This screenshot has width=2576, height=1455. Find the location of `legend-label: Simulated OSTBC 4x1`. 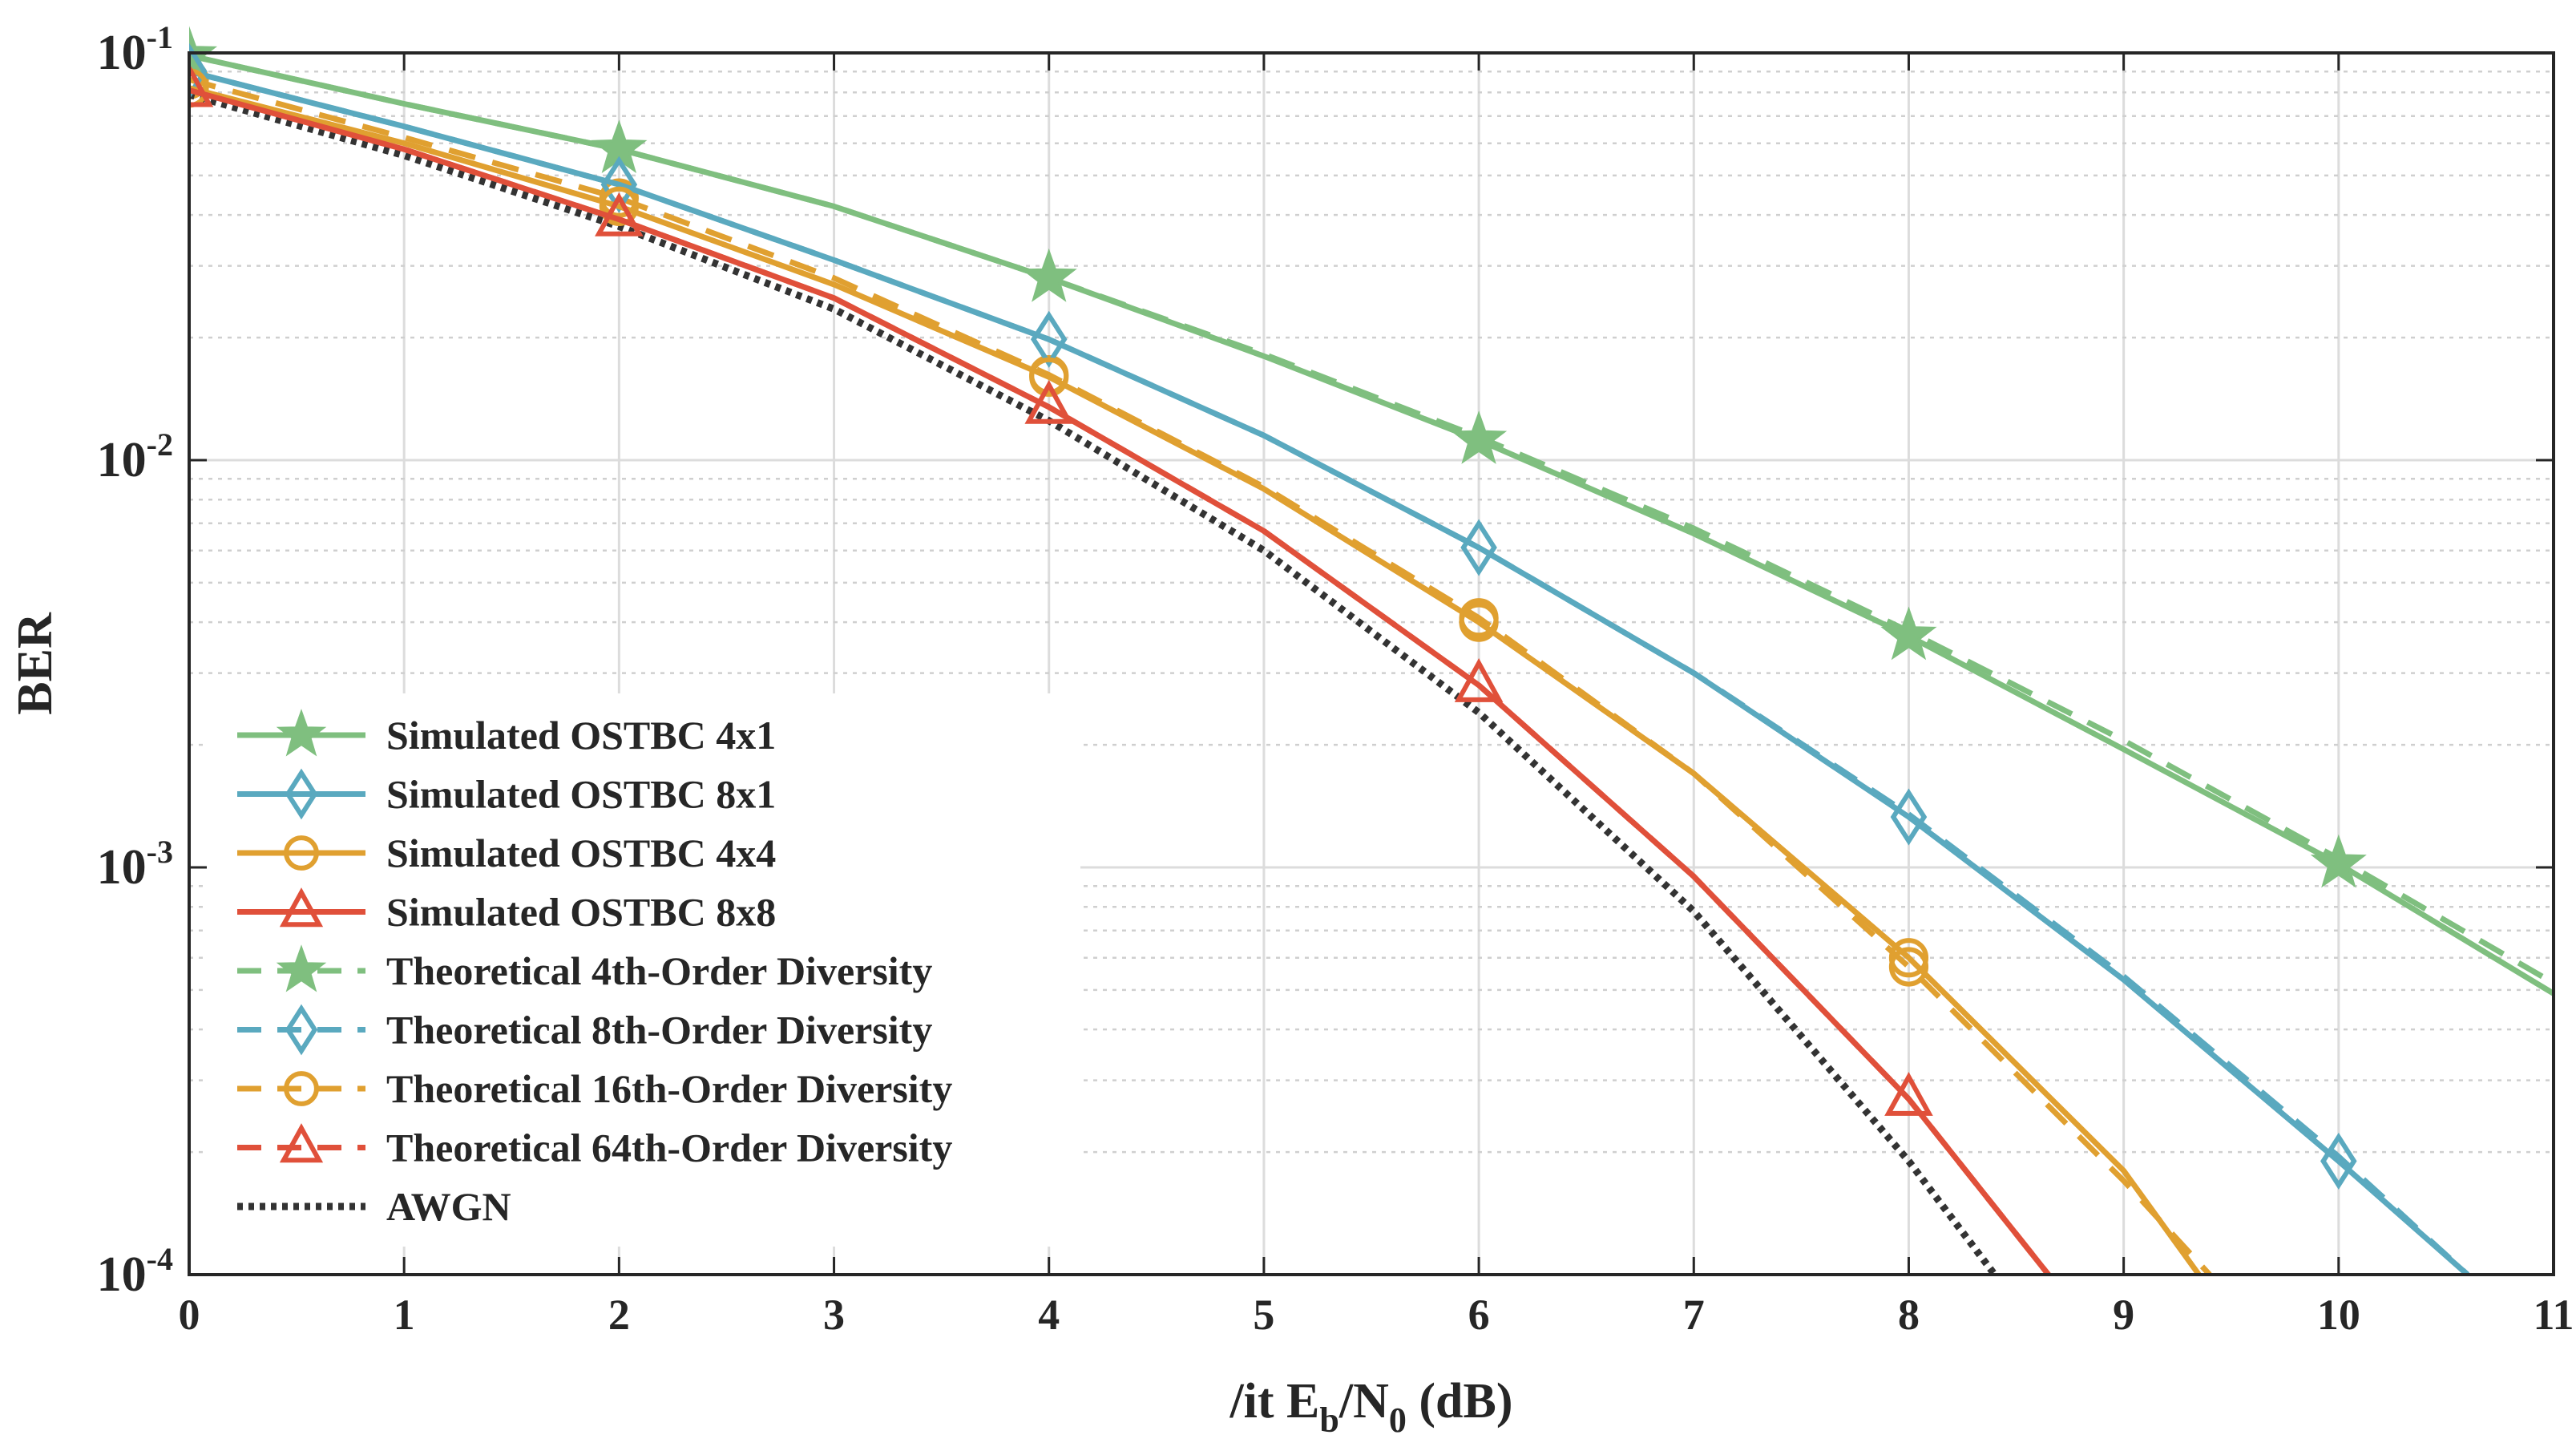

legend-label: Simulated OSTBC 4x1 is located at coordinates (581, 735).